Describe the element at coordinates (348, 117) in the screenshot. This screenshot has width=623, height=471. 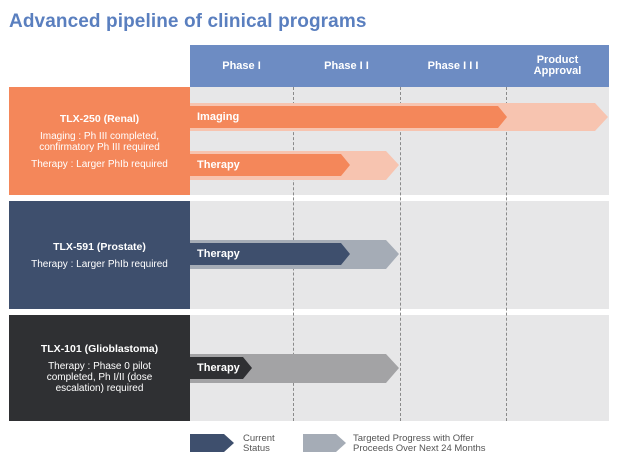
I see `arrow-renal-imaging-current` at that location.